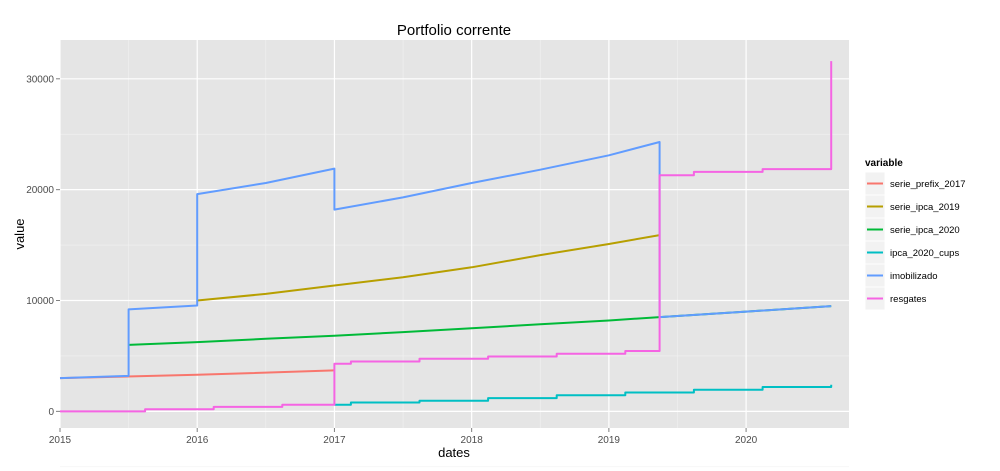  What do you see at coordinates (914, 276) in the screenshot?
I see `legend-label: imobilizado` at bounding box center [914, 276].